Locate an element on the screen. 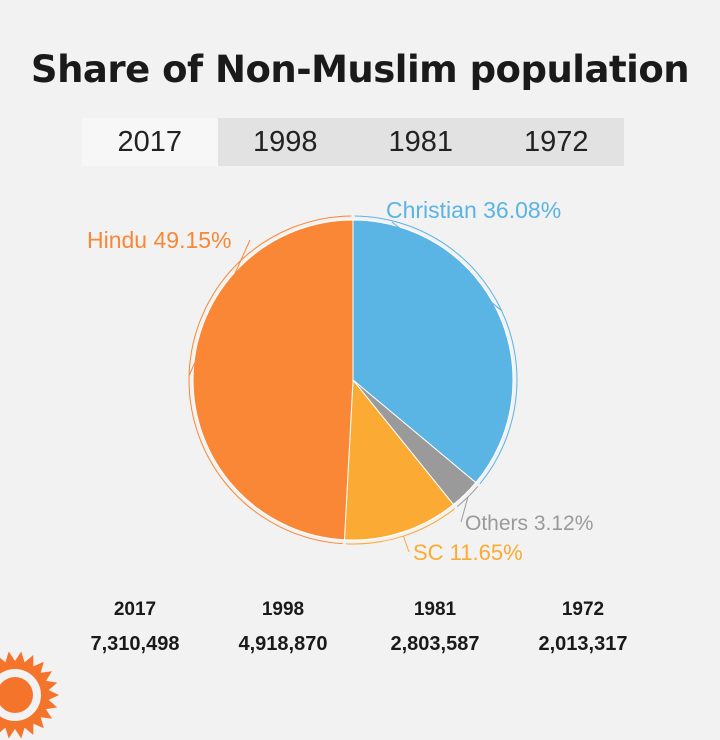 The image size is (720, 740). total-year-label: 1972 is located at coordinates (583, 609).